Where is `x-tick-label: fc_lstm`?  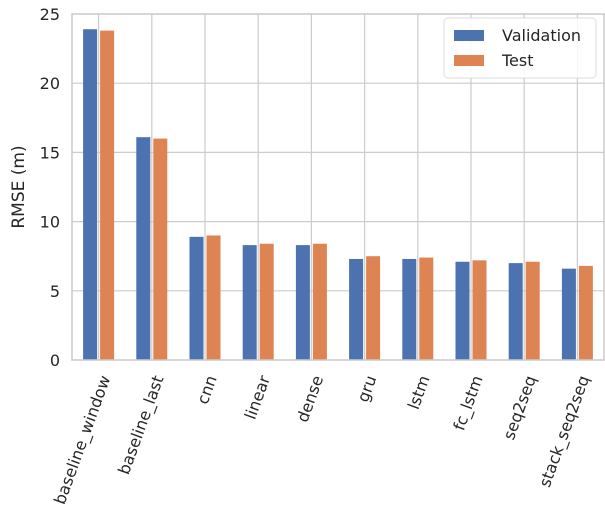
x-tick-label: fc_lstm is located at coordinates (468, 403).